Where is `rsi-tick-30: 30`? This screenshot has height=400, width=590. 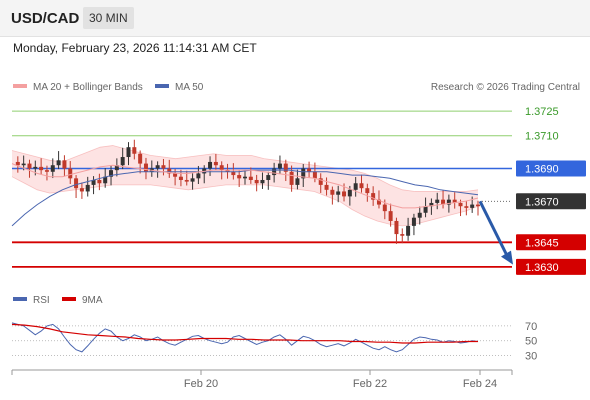
rsi-tick-30: 30 is located at coordinates (531, 357).